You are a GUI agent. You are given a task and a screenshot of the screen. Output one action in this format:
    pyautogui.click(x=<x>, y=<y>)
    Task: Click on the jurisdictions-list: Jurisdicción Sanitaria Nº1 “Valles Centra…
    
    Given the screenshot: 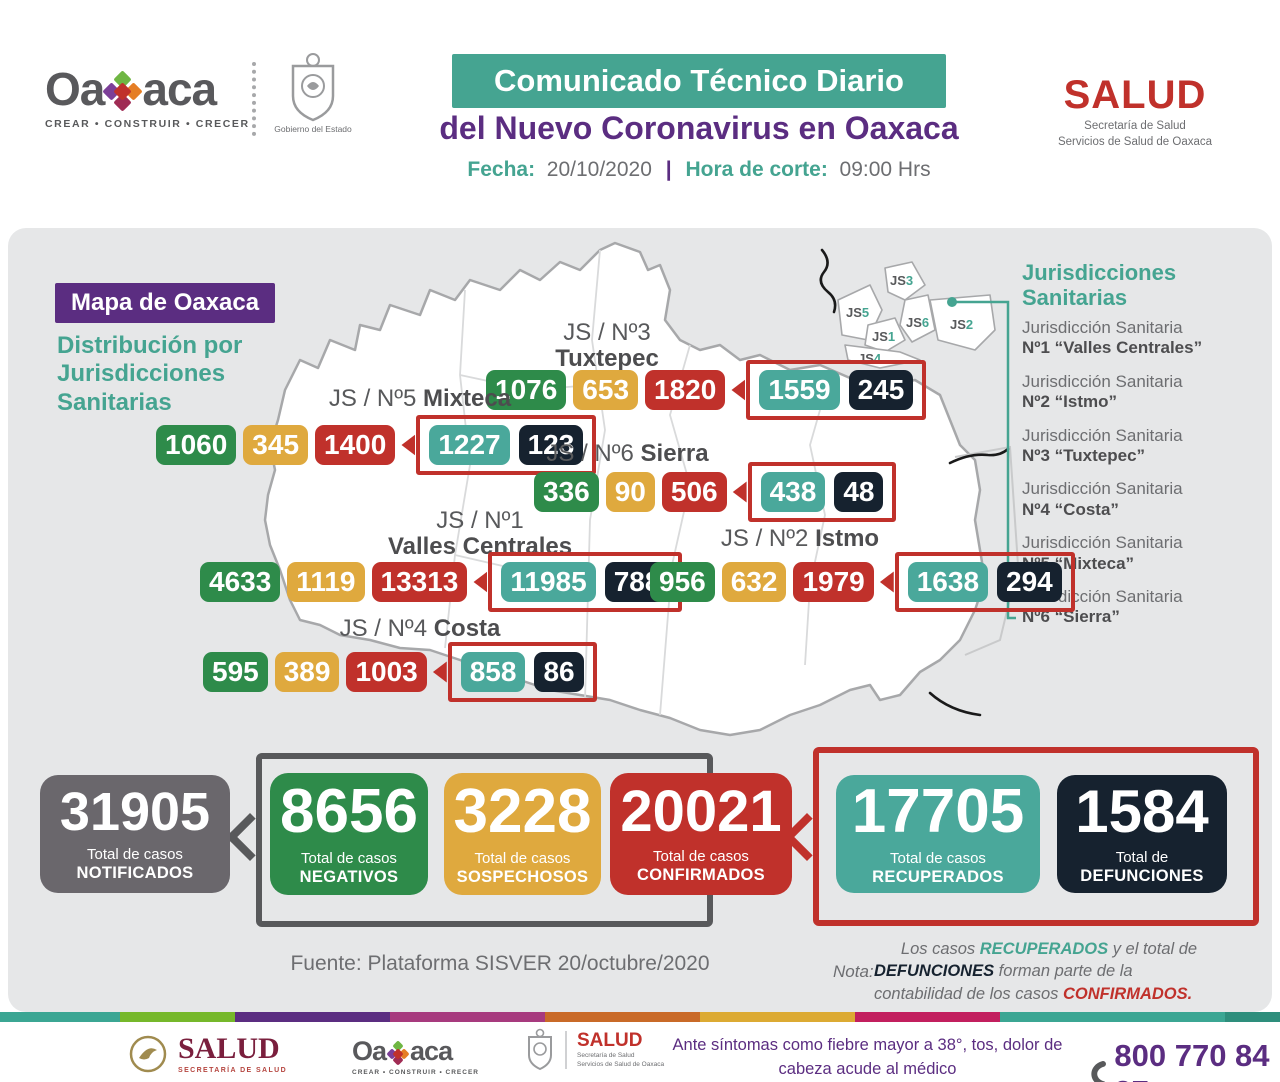 What is the action you would take?
    pyautogui.click(x=1142, y=479)
    